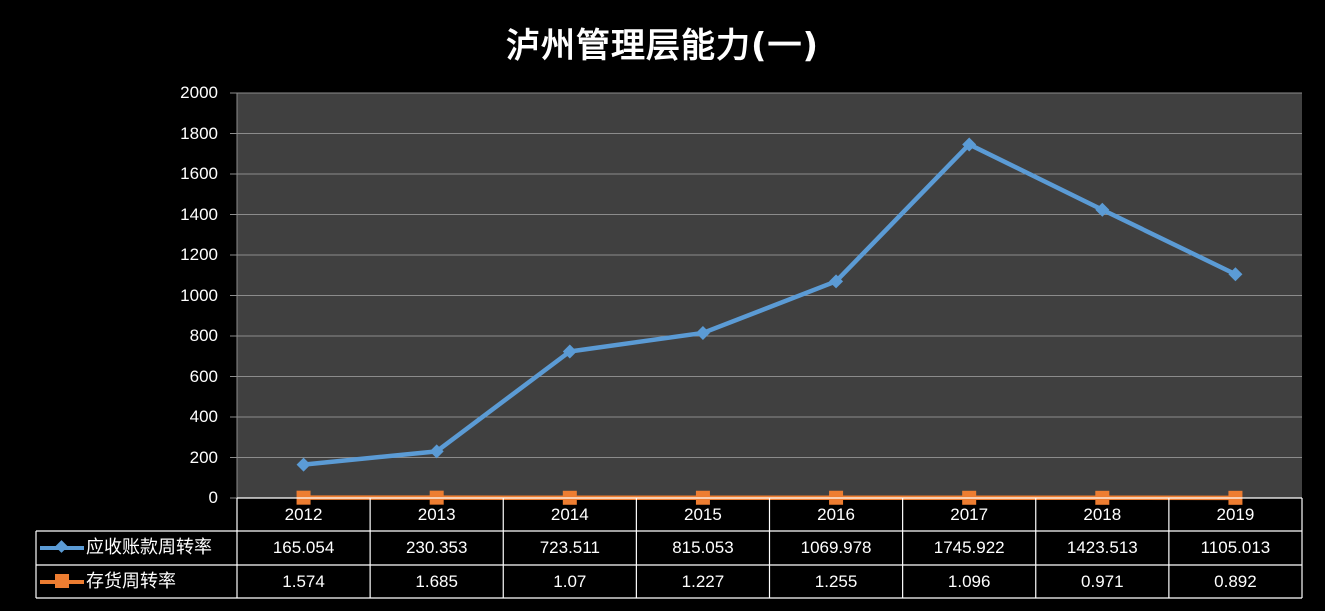 This screenshot has width=1325, height=611. Describe the element at coordinates (570, 581) in the screenshot. I see `table-cell: 1.07` at that location.